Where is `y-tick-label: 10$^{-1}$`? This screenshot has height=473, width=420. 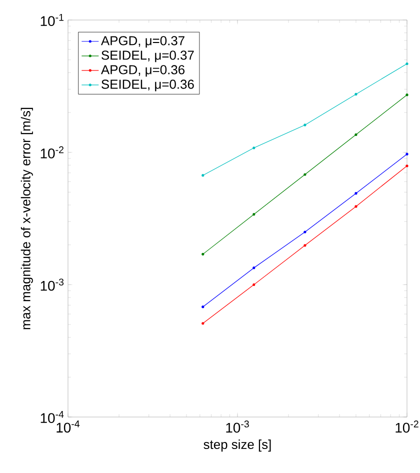 y-tick-label: 10$^{-1}$ is located at coordinates (52, 20).